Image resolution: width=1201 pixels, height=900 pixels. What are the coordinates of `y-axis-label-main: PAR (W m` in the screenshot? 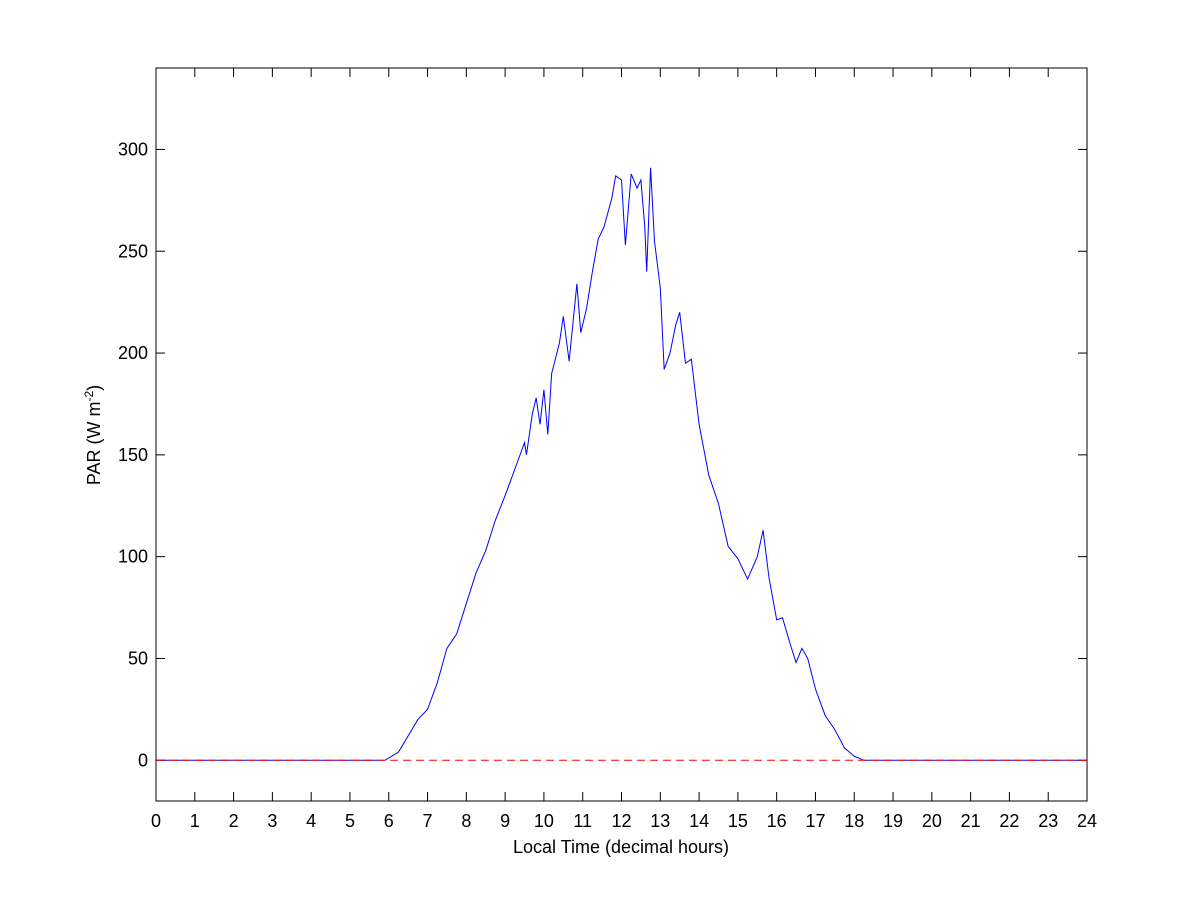 It's located at (94, 444).